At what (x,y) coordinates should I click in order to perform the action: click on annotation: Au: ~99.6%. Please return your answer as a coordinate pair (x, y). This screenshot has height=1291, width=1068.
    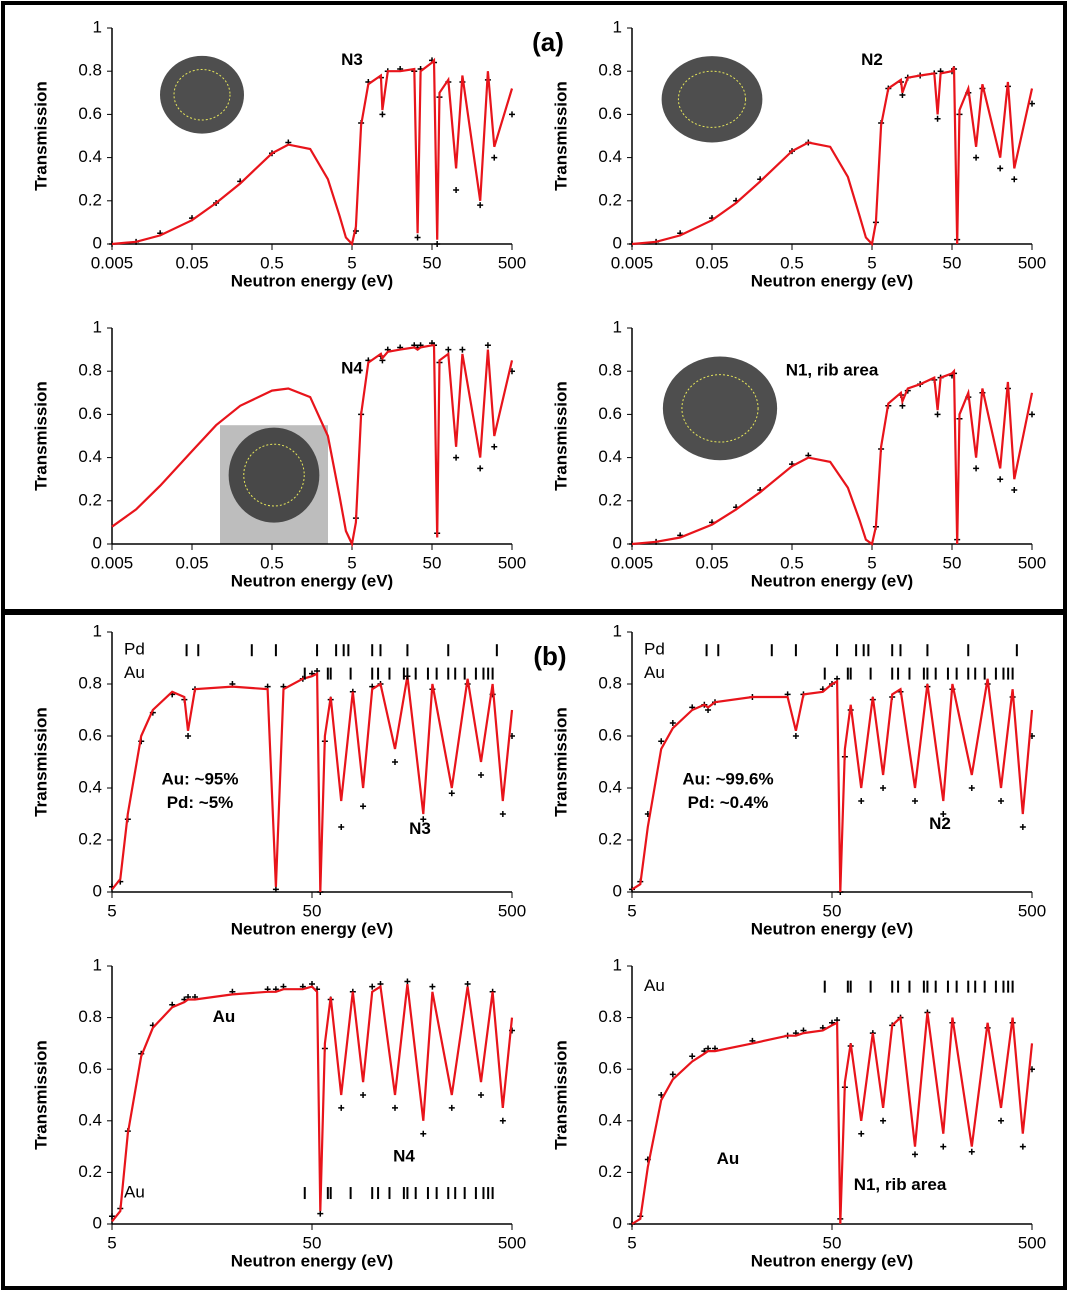
    Looking at the image, I should click on (727, 779).